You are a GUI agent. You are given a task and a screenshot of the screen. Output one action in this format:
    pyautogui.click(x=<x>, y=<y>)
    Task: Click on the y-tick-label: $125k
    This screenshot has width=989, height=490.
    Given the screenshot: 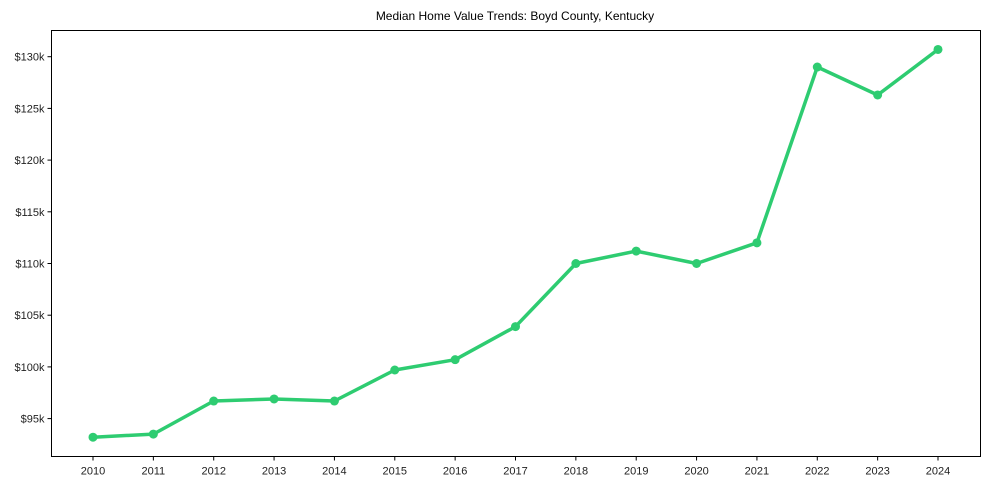 What is the action you would take?
    pyautogui.click(x=30, y=109)
    